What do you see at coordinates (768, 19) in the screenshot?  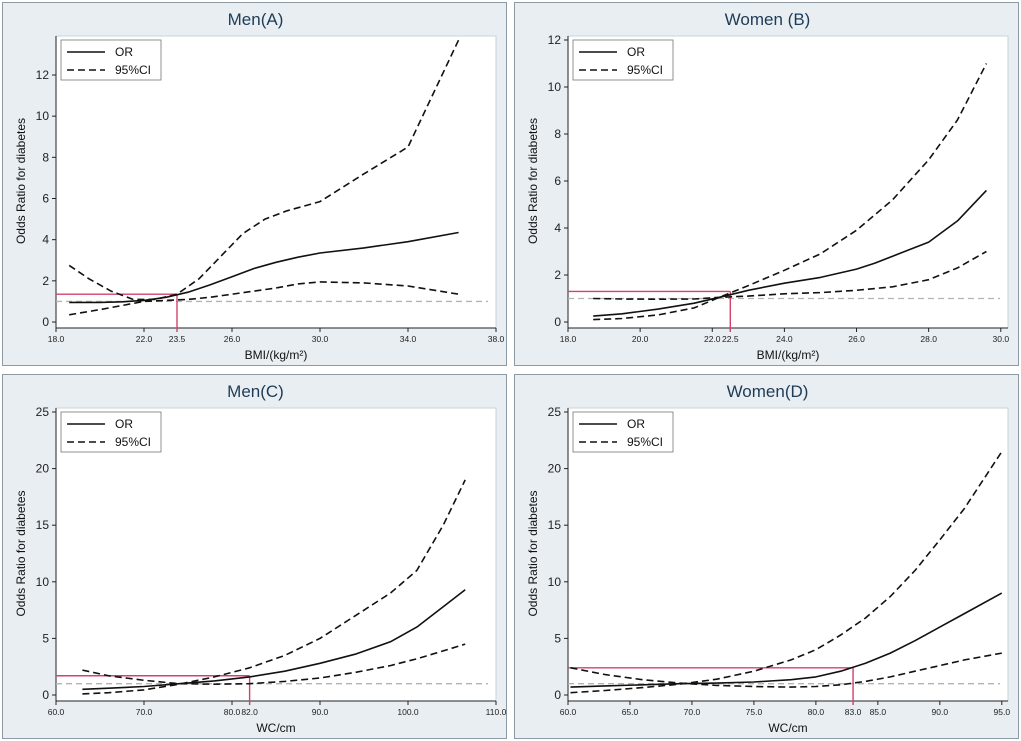 I see `chart-title: Women (B)` at bounding box center [768, 19].